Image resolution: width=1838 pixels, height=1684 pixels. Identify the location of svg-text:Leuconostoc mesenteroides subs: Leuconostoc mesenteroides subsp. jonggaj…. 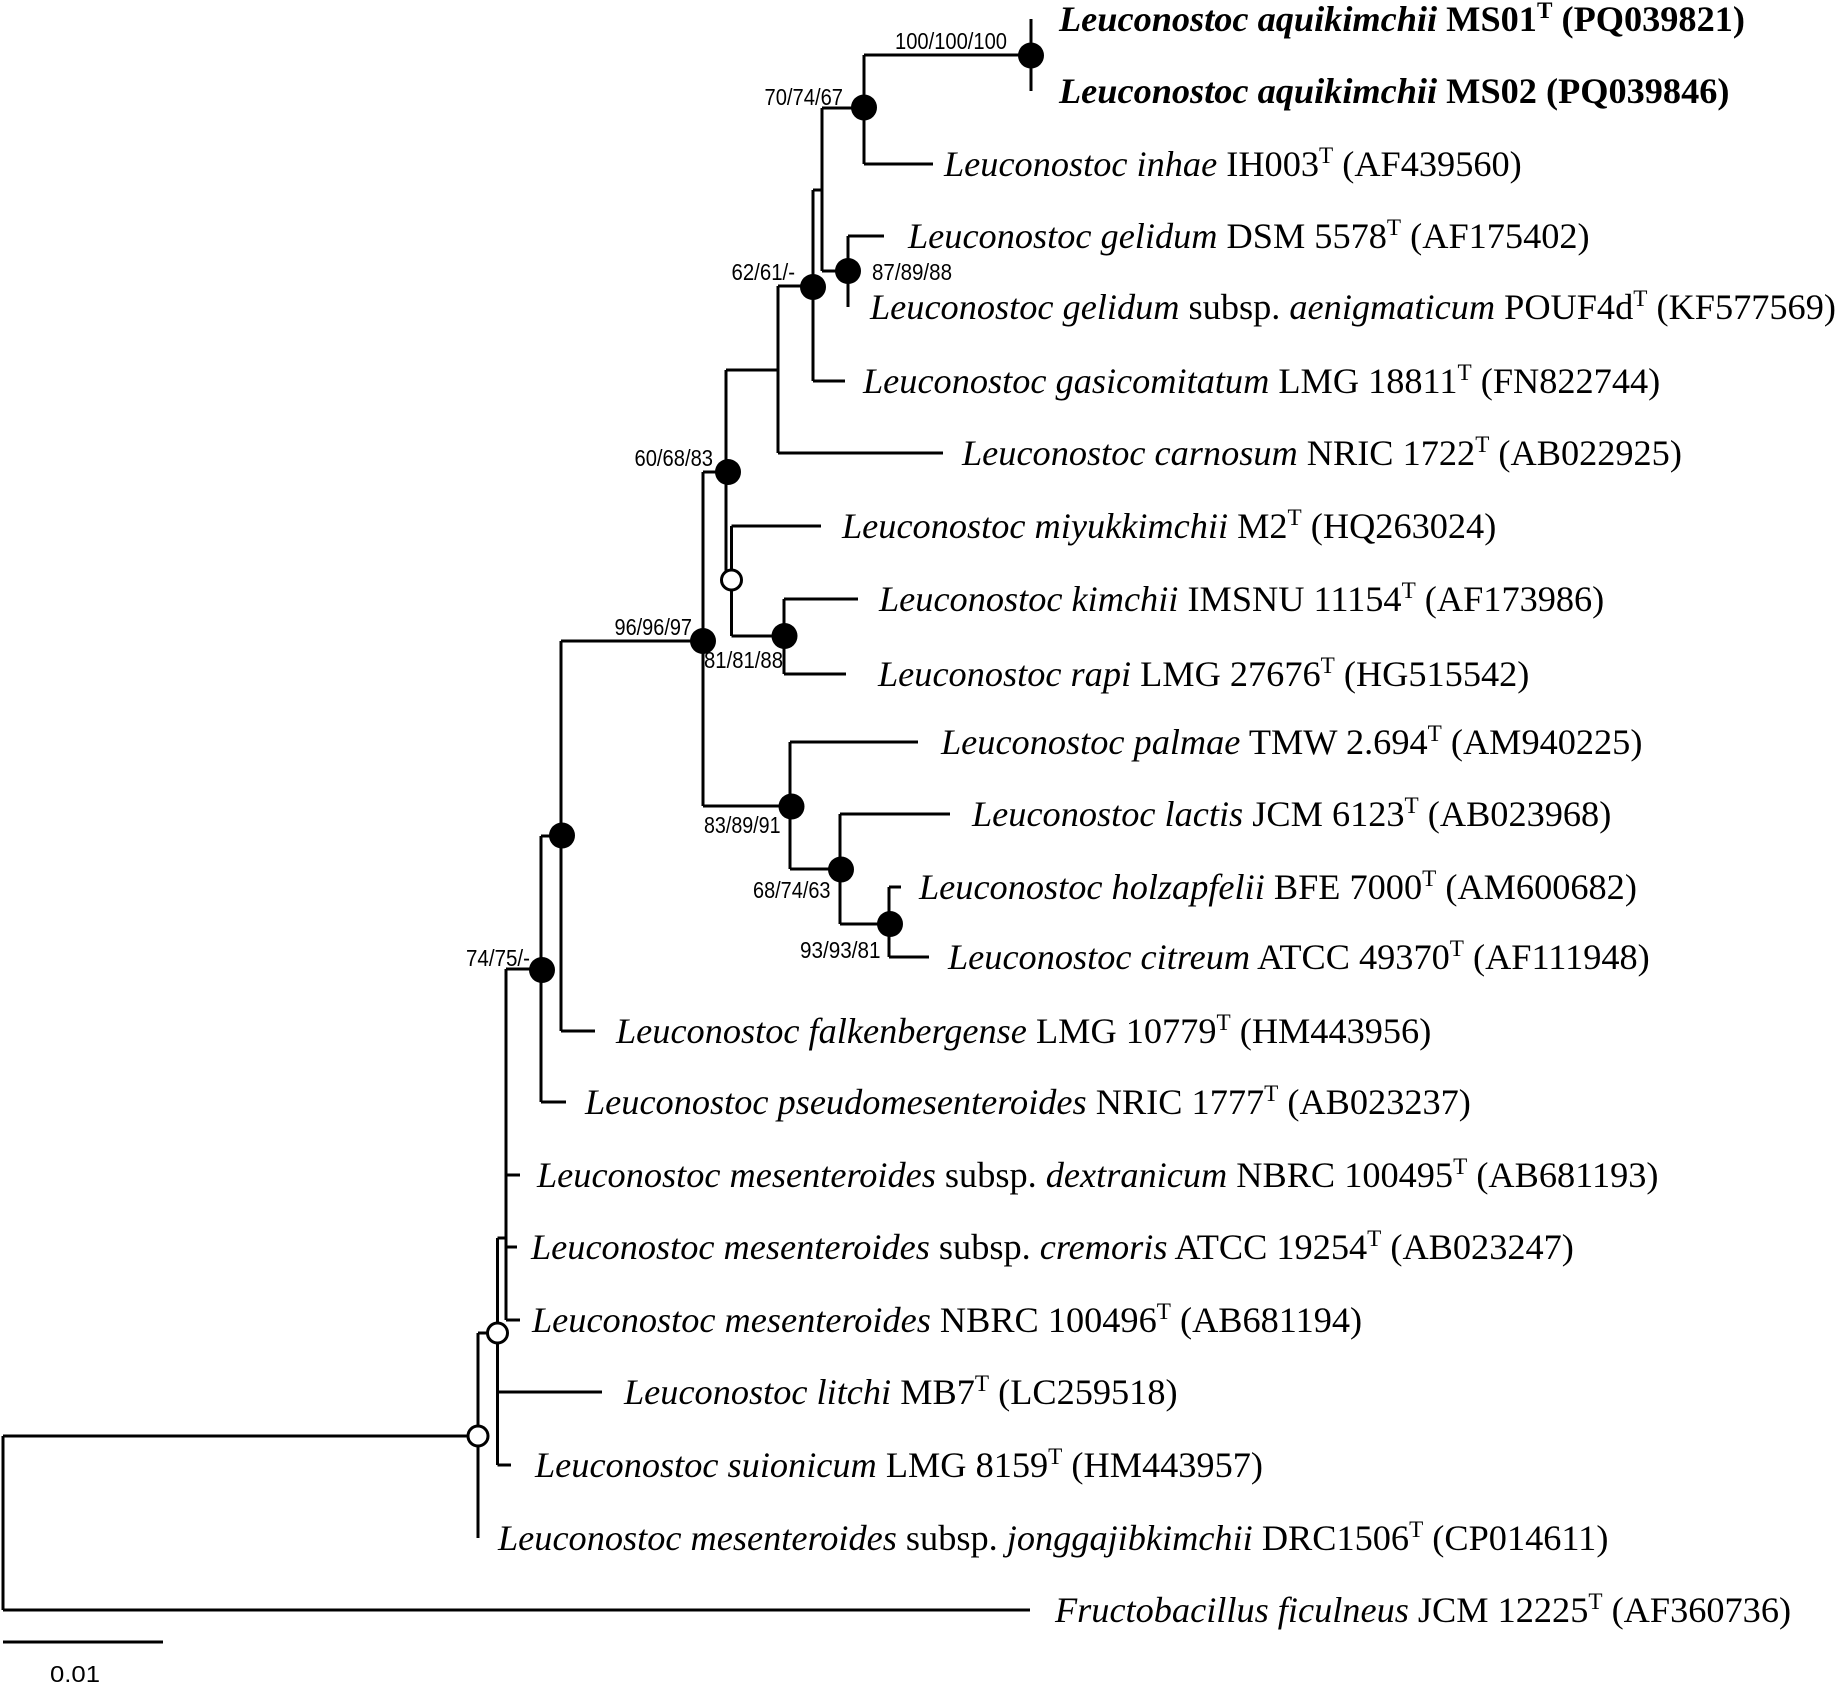
(1052, 1537).